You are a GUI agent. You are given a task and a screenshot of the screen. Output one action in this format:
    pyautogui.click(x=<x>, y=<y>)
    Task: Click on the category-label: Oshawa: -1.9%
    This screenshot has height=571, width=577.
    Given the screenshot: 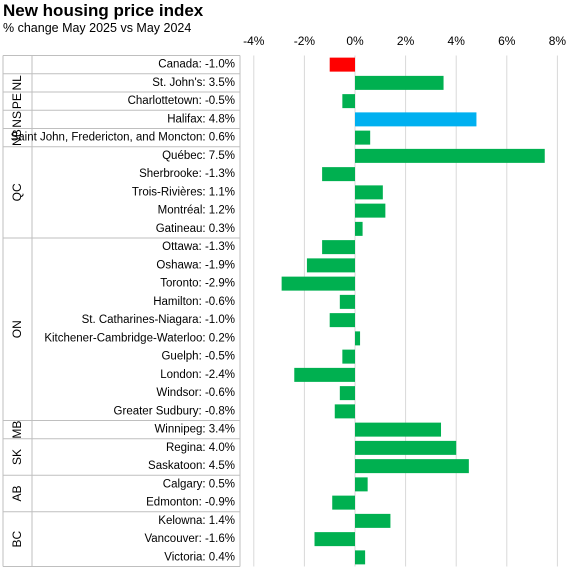 What is the action you would take?
    pyautogui.click(x=195, y=265)
    